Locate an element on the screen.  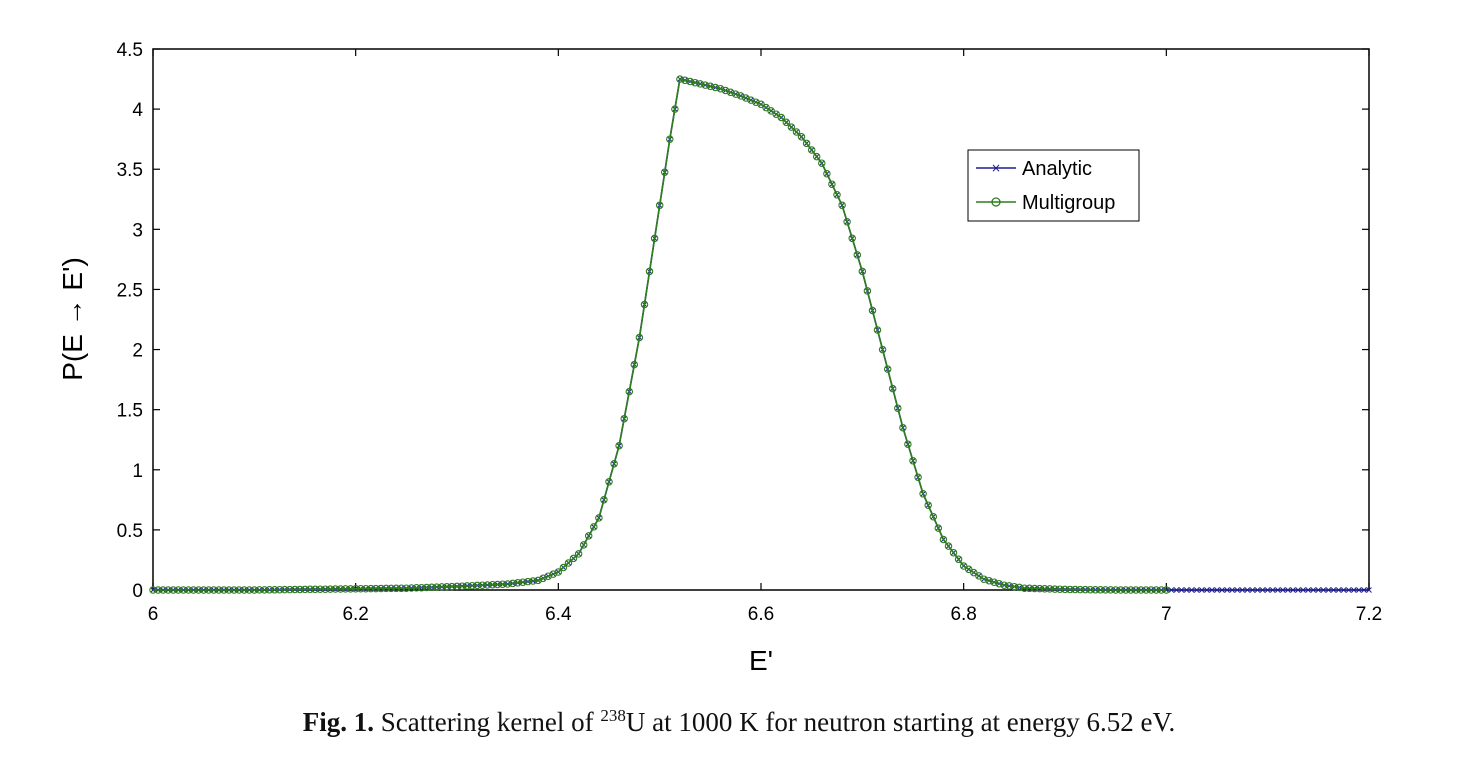
y-tick-label: 3 is located at coordinates (137, 230).